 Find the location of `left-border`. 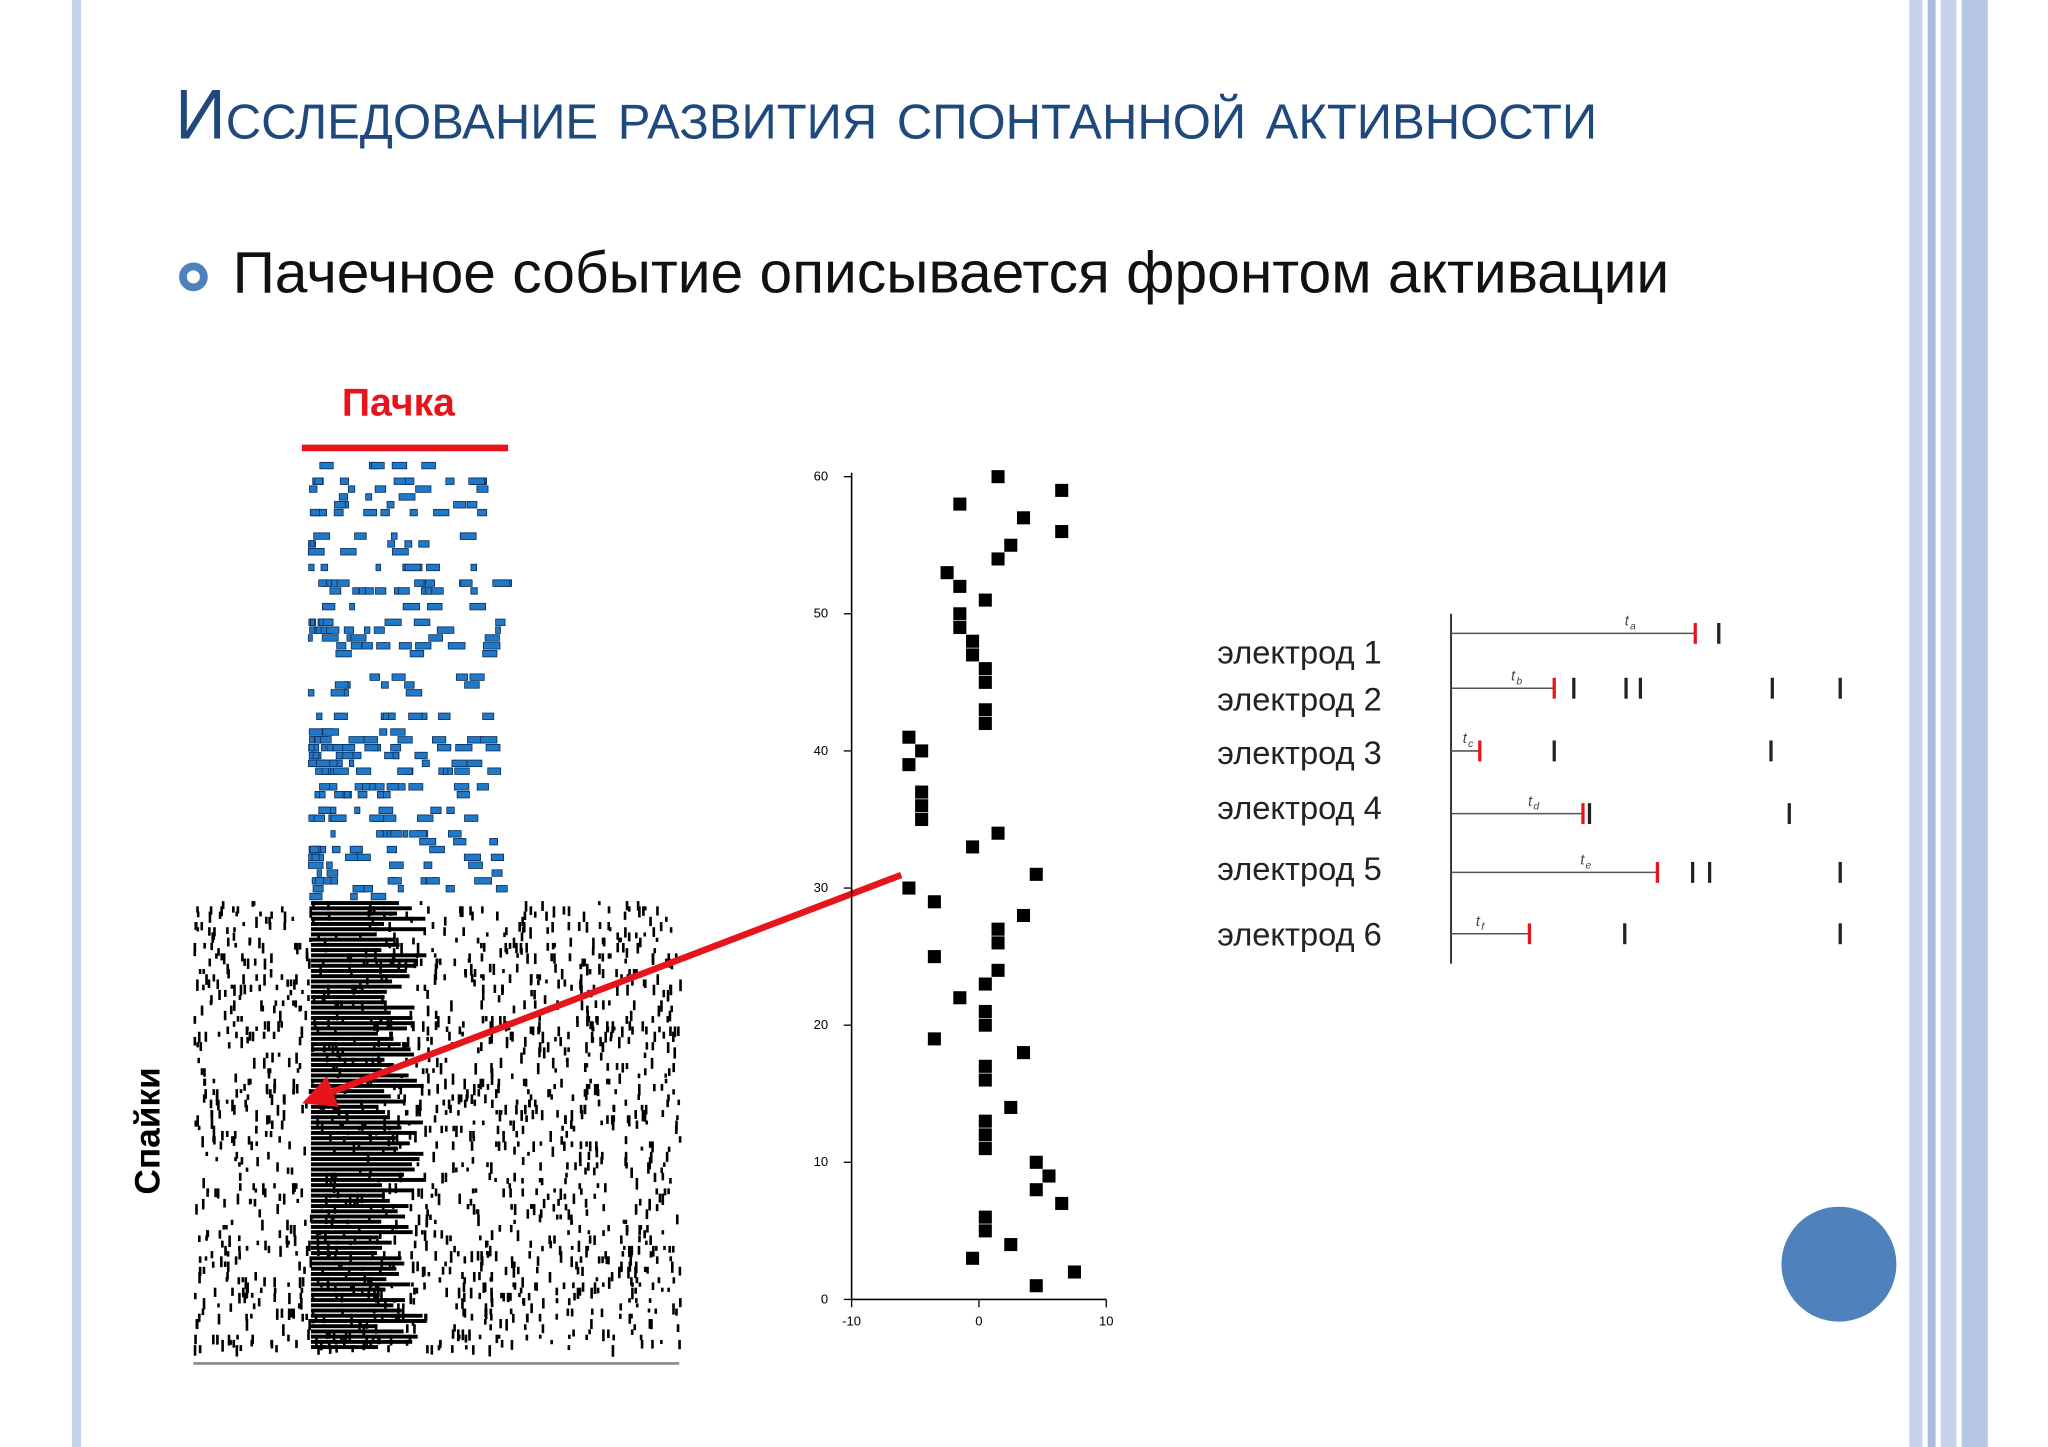

left-border is located at coordinates (76, 723).